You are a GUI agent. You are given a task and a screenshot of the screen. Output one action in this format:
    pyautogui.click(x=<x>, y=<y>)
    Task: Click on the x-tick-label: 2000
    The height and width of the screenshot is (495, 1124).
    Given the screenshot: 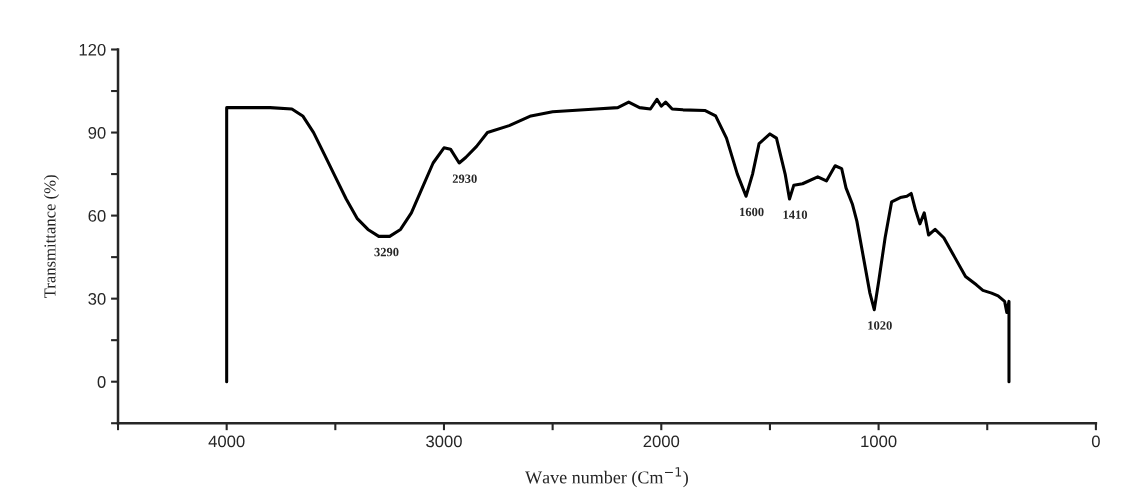 What is the action you would take?
    pyautogui.click(x=661, y=441)
    